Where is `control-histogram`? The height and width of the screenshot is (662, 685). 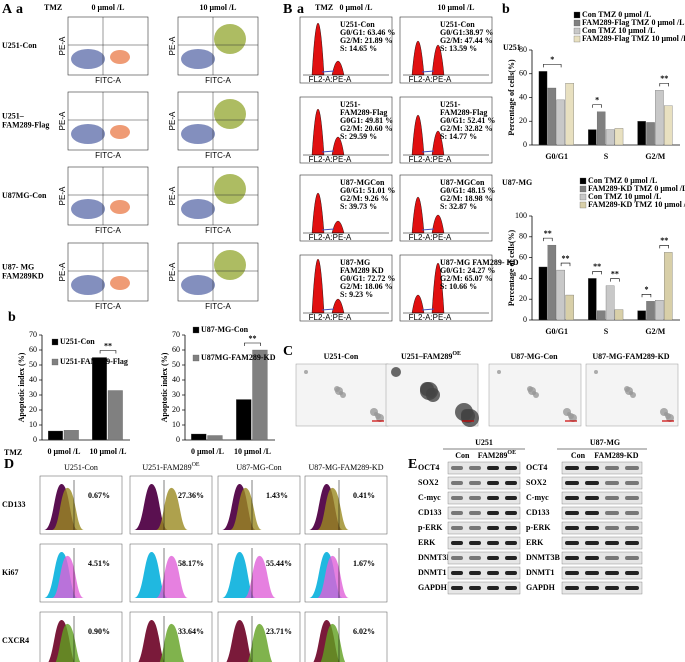
control-histogram is located at coordinates (151, 574).